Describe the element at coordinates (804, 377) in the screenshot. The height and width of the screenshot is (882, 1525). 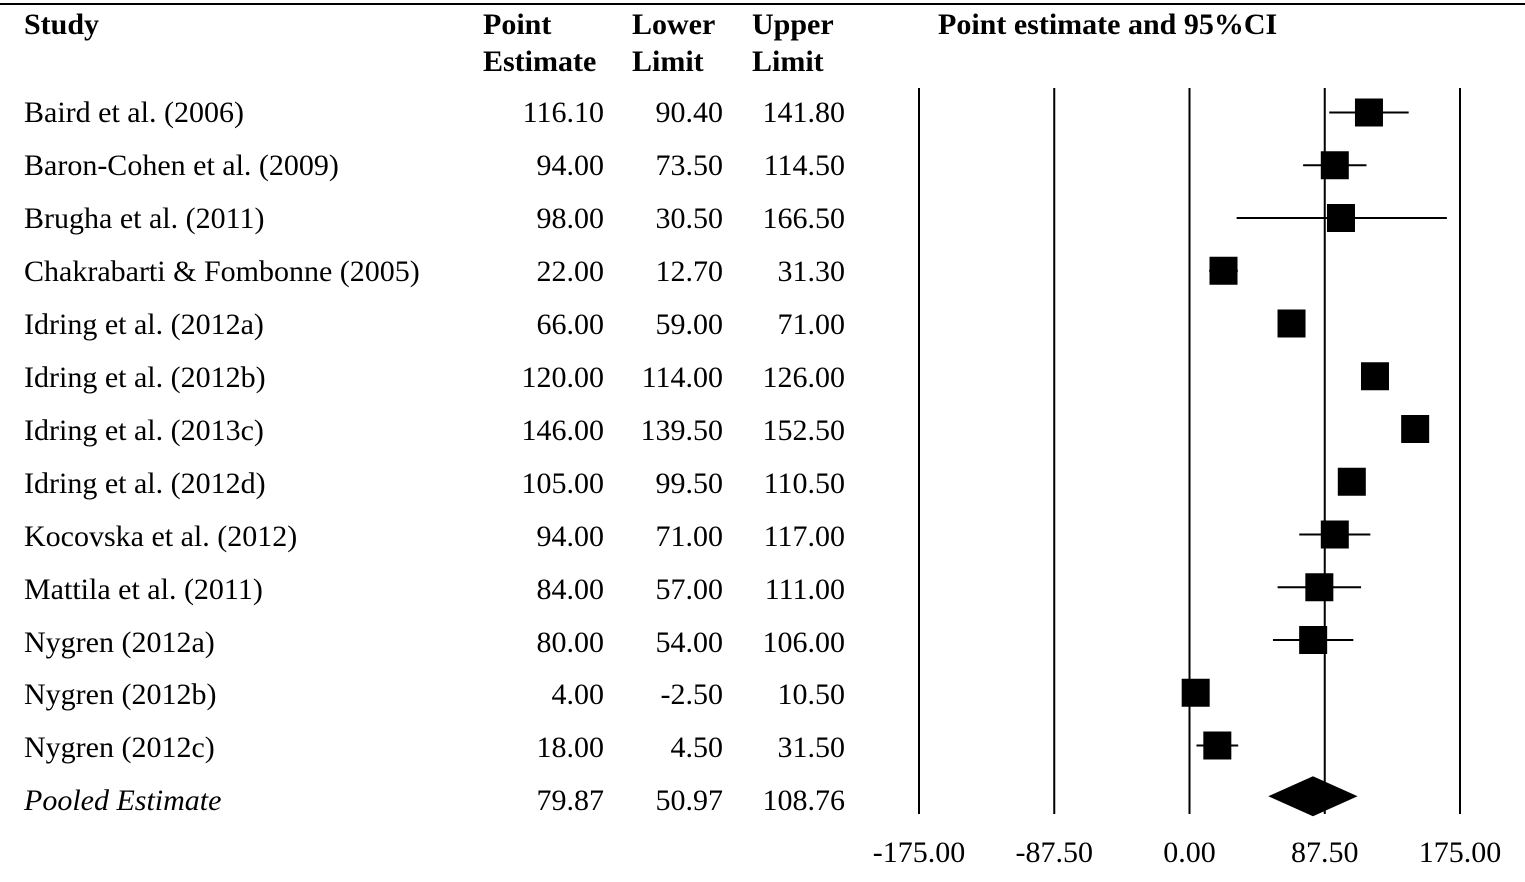
I see `upper-limit-value: 126.00` at that location.